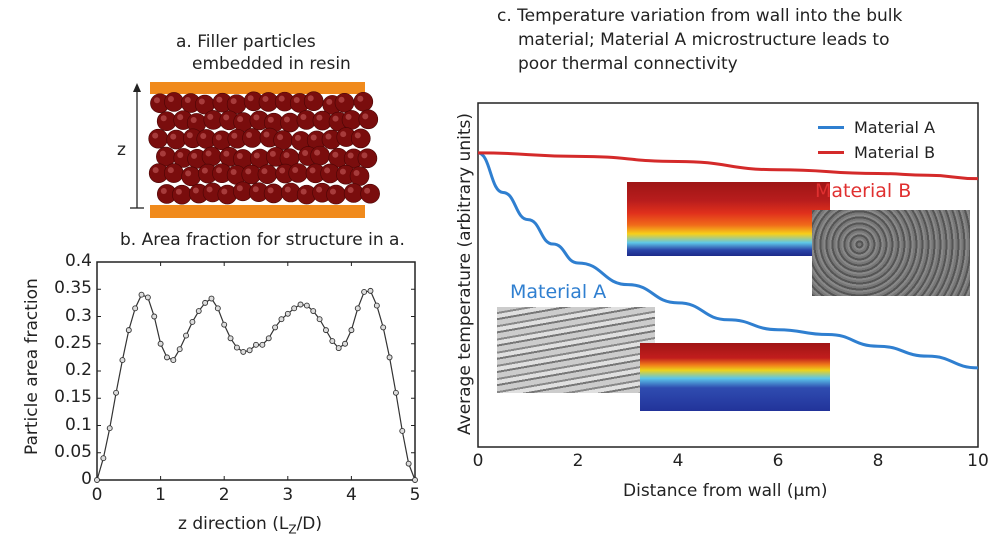  I want to click on material-a-heatmap, so click(735, 377).